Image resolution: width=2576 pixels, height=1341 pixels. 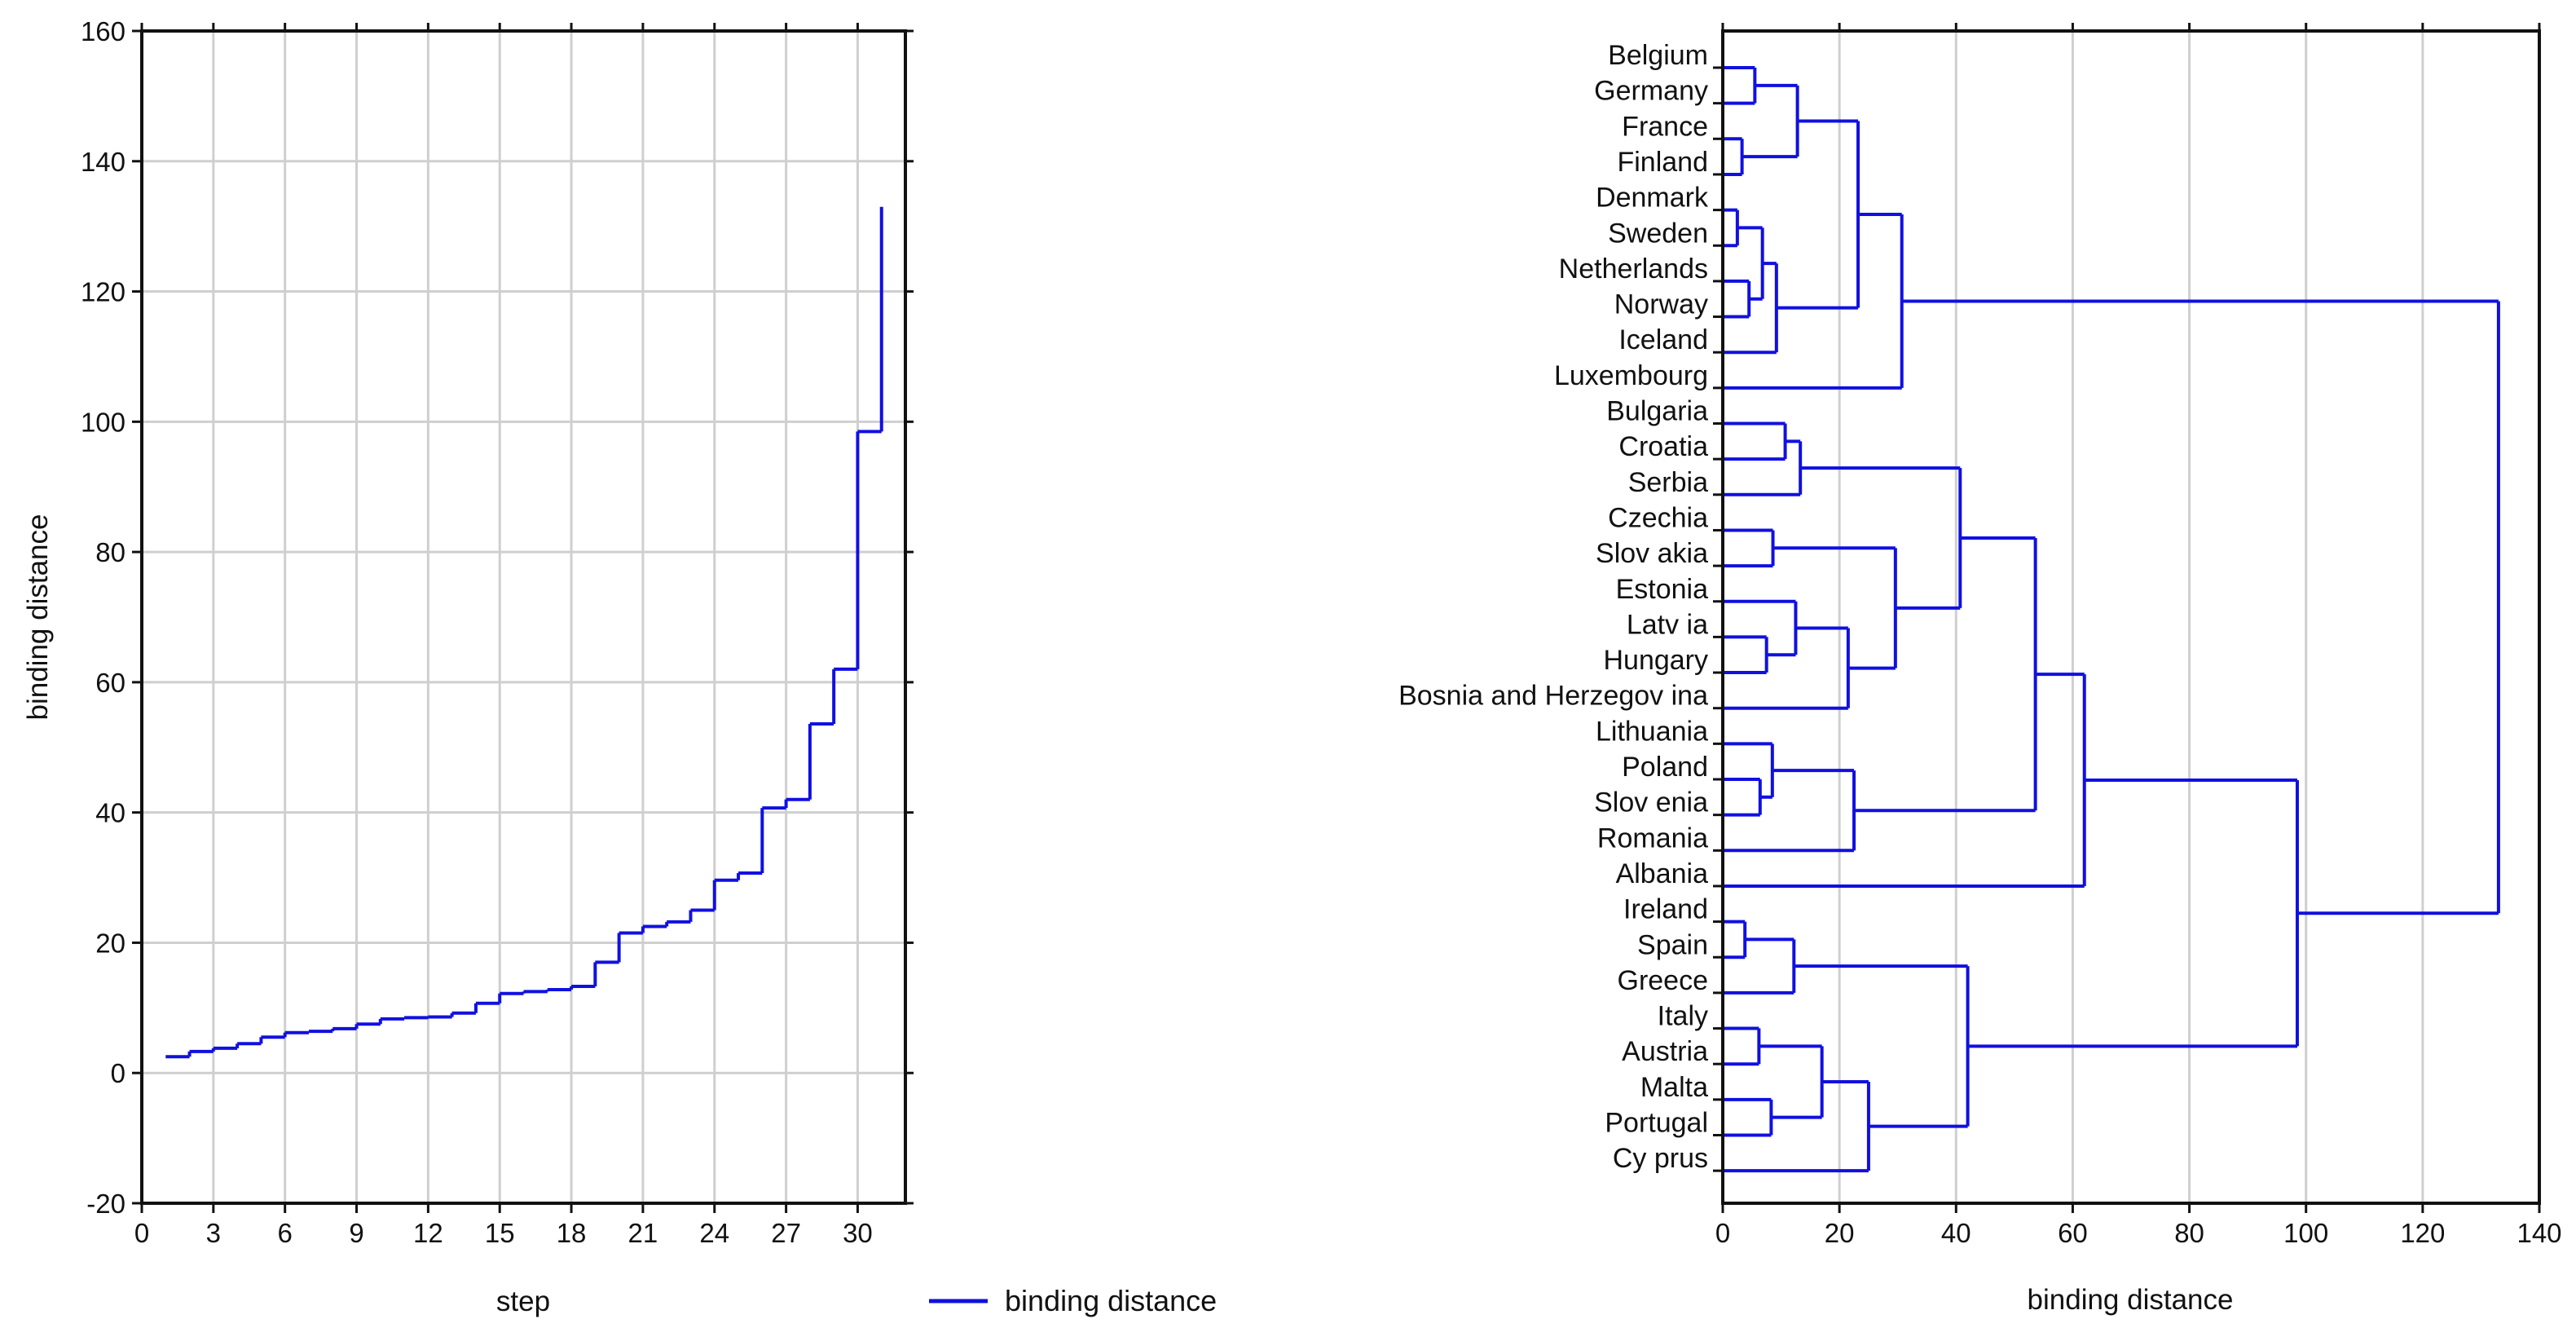 I want to click on step-chart-x-tick-label: 9, so click(x=356, y=1233).